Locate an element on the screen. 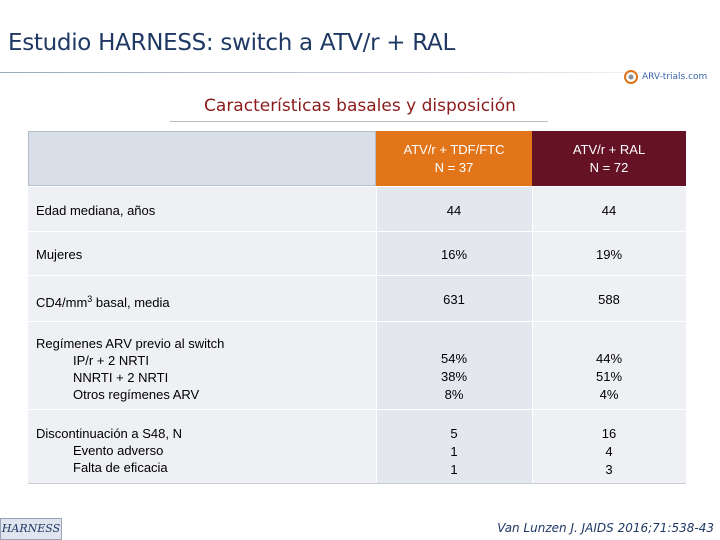 The width and height of the screenshot is (720, 540). arv-trials-logo: ARV-trials.com is located at coordinates (664, 77).